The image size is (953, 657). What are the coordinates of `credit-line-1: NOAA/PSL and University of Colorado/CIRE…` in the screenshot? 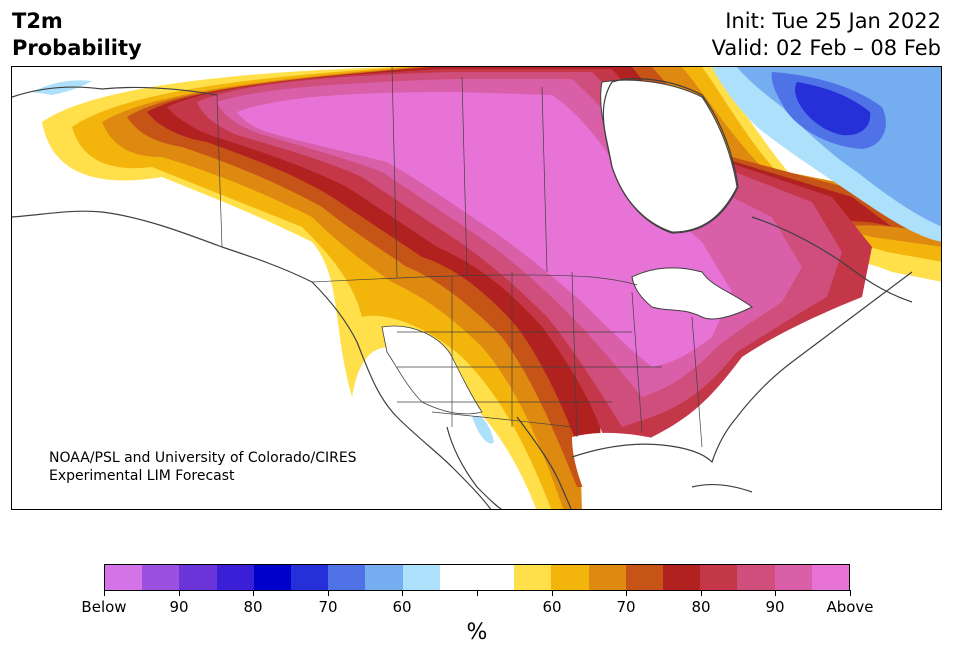 It's located at (203, 458).